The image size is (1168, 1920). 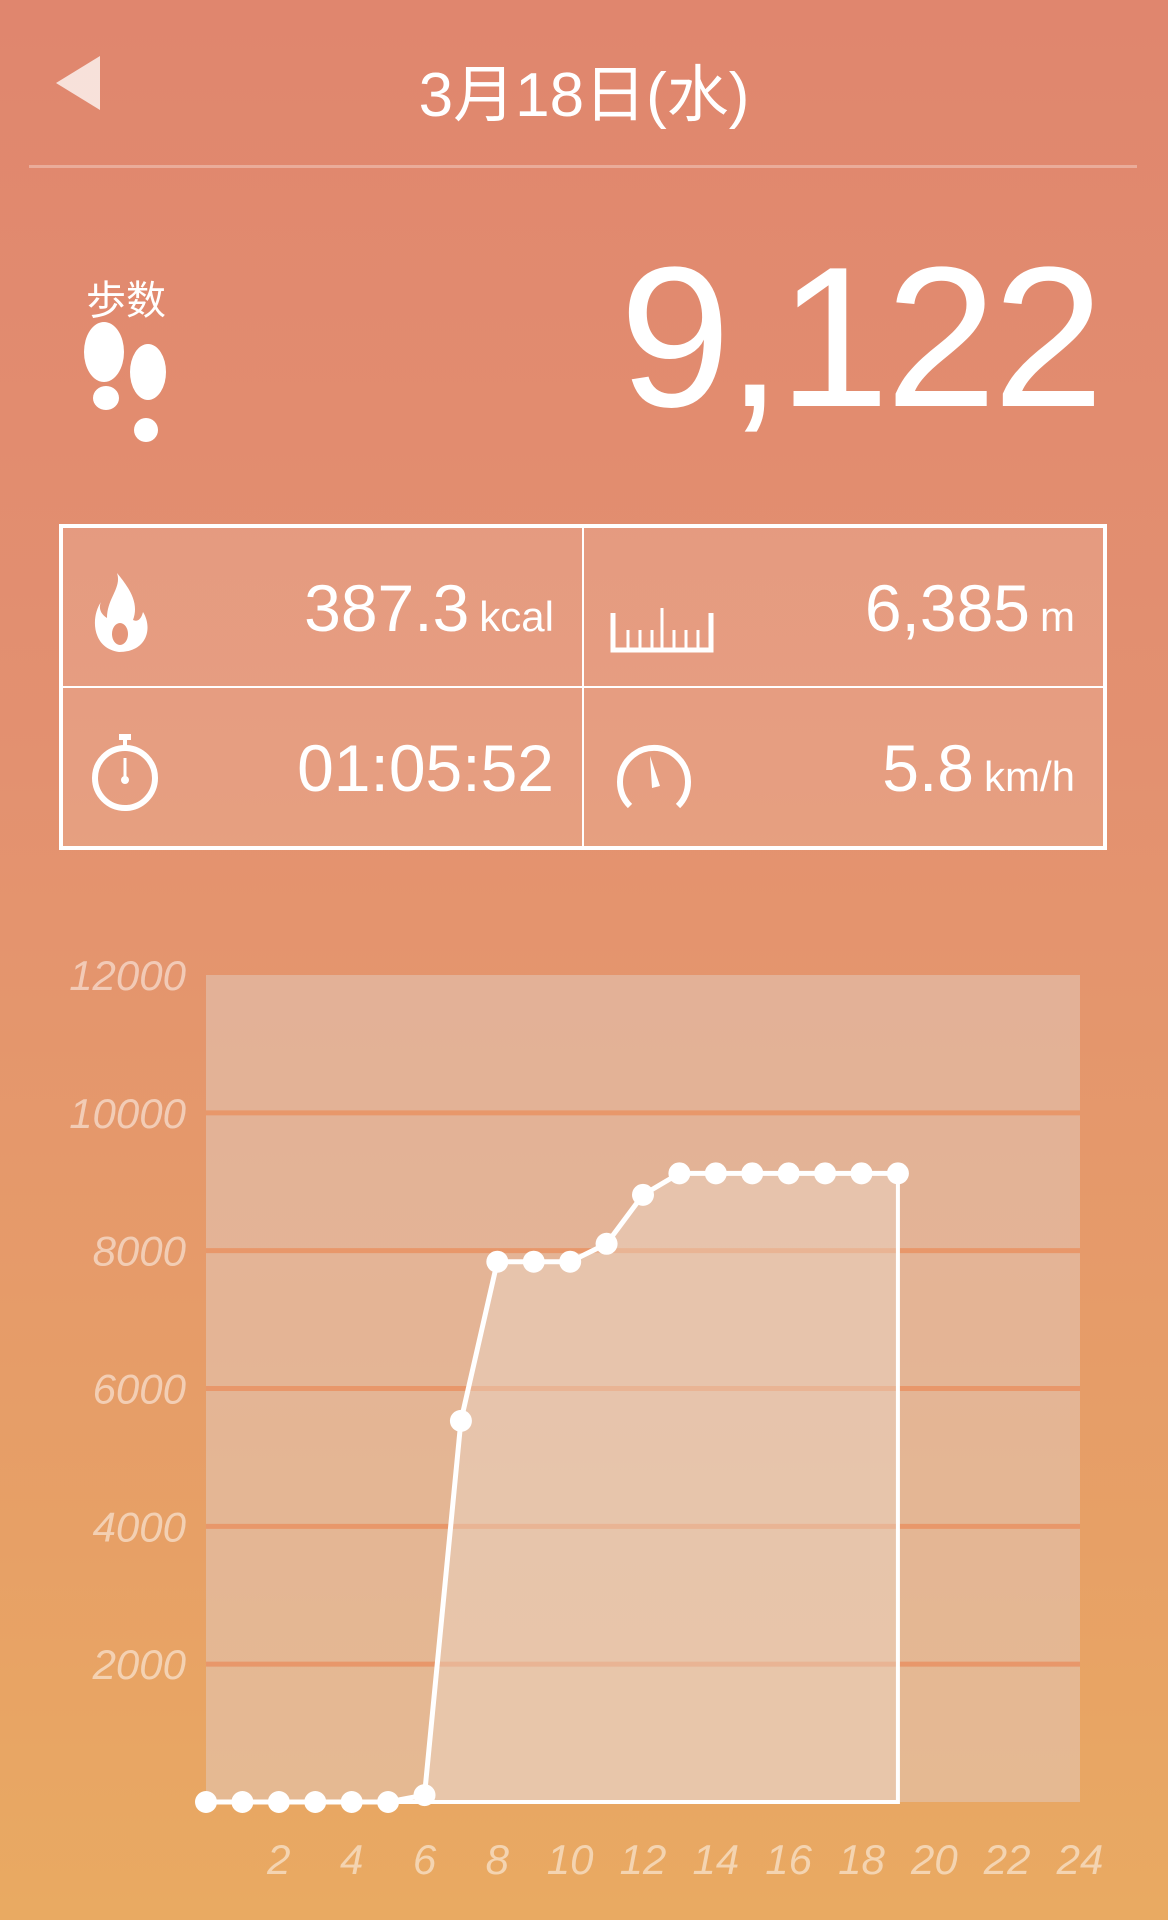 What do you see at coordinates (351, 1859) in the screenshot?
I see `x-tick-label: 4` at bounding box center [351, 1859].